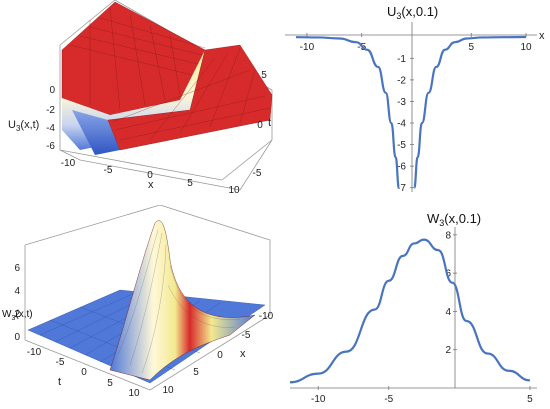  Describe the element at coordinates (182, 300) in the screenshot. I see `surface-ridge` at that location.